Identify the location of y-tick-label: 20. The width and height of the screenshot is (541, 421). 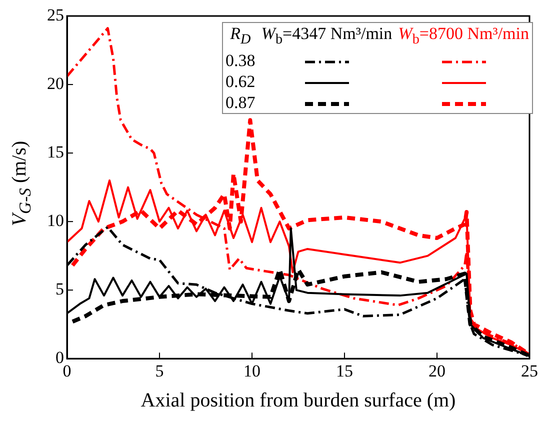
(55, 83).